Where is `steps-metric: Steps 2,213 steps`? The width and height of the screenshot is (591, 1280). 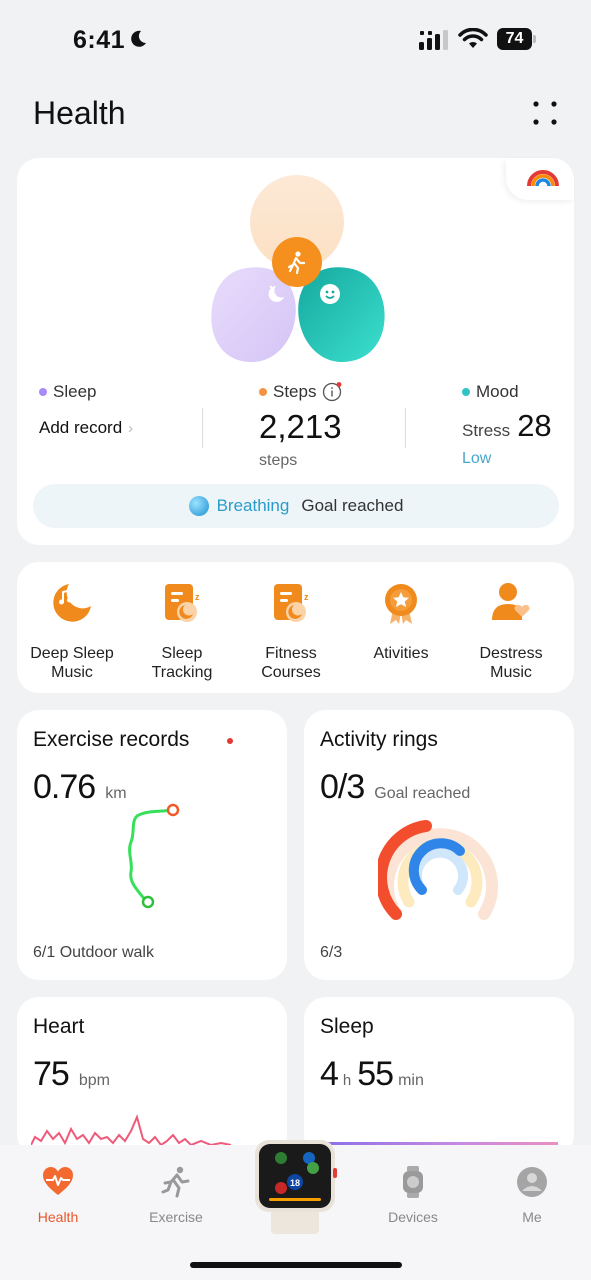 steps-metric: Steps 2,213 steps is located at coordinates (300, 426).